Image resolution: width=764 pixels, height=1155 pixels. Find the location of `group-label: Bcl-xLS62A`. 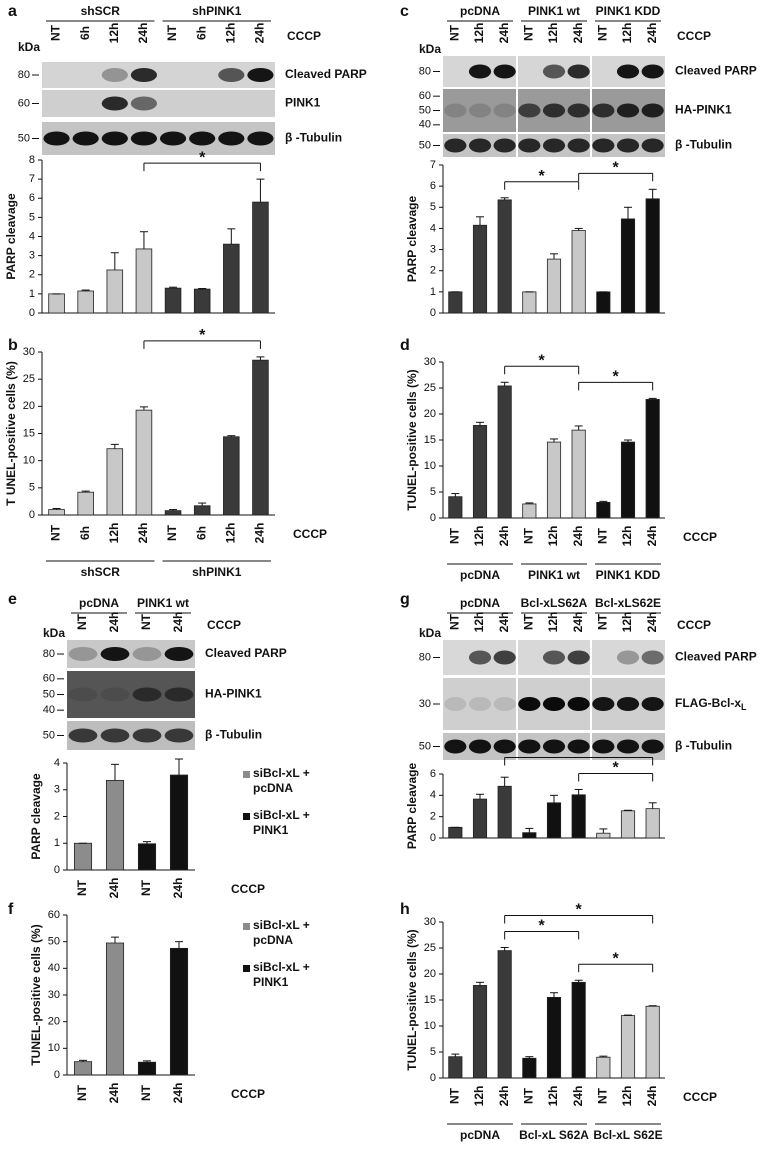

group-label: Bcl-xLS62A is located at coordinates (554, 603).